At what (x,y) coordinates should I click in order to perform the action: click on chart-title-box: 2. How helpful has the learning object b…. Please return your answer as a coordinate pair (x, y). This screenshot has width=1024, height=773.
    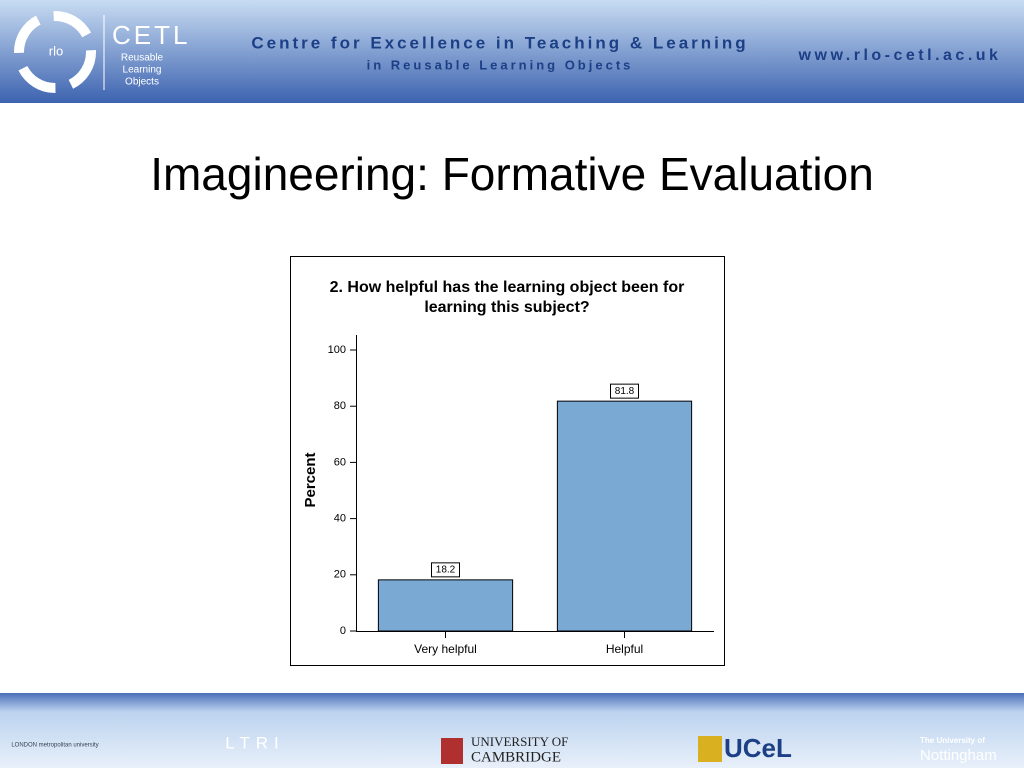
    Looking at the image, I should click on (507, 297).